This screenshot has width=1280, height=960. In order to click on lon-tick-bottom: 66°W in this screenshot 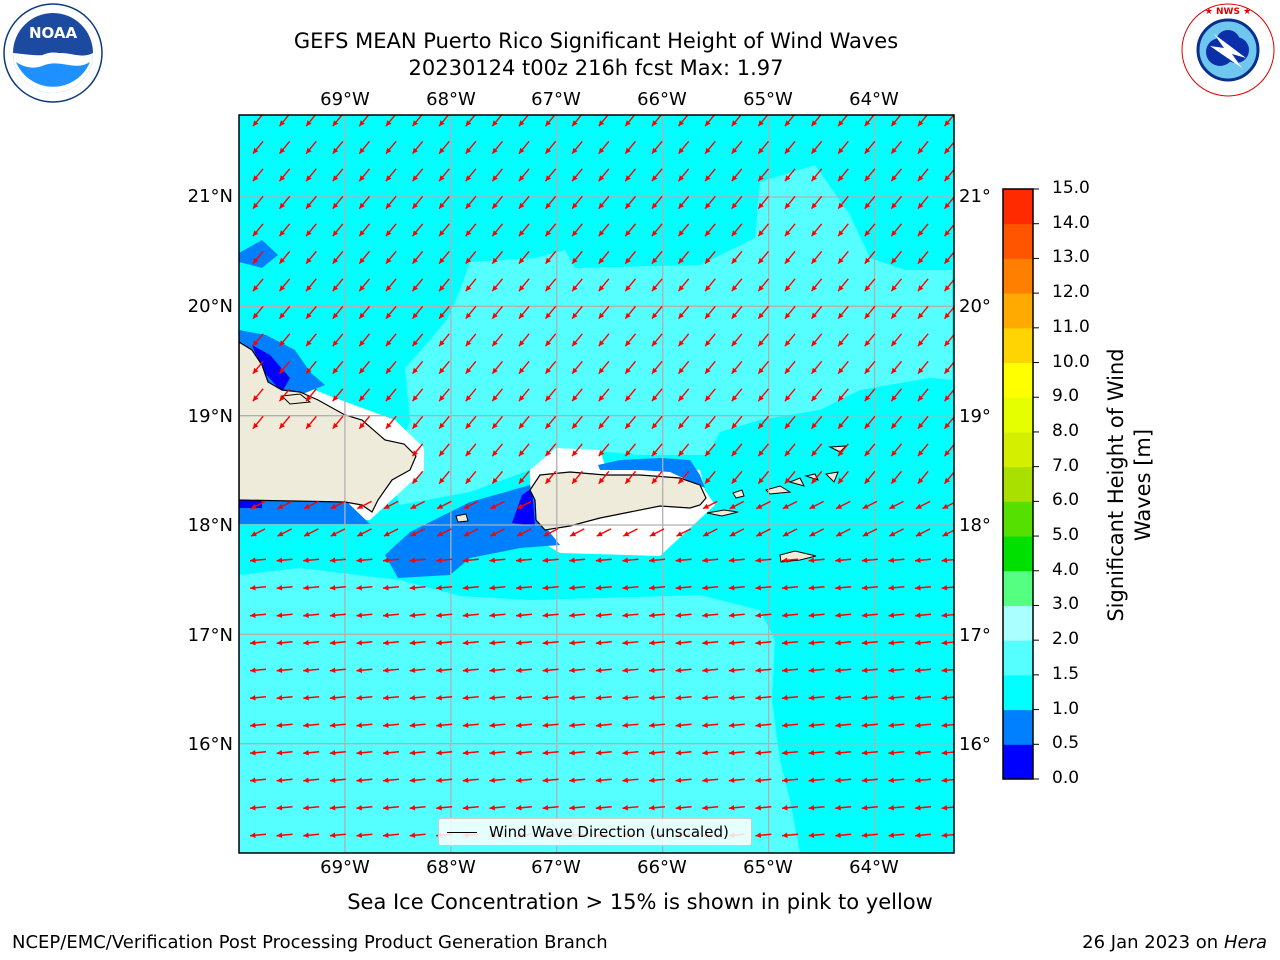, I will do `click(662, 867)`.